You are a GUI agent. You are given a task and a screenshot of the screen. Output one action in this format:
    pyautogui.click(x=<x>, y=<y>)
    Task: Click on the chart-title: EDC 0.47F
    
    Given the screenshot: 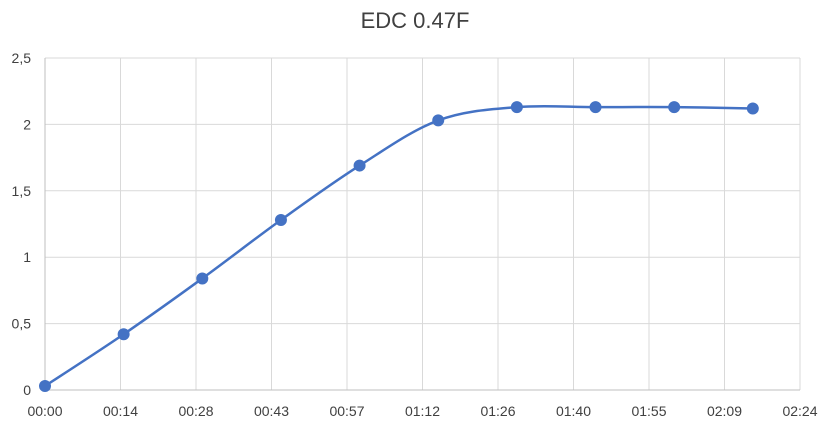 What is the action you would take?
    pyautogui.click(x=415, y=20)
    